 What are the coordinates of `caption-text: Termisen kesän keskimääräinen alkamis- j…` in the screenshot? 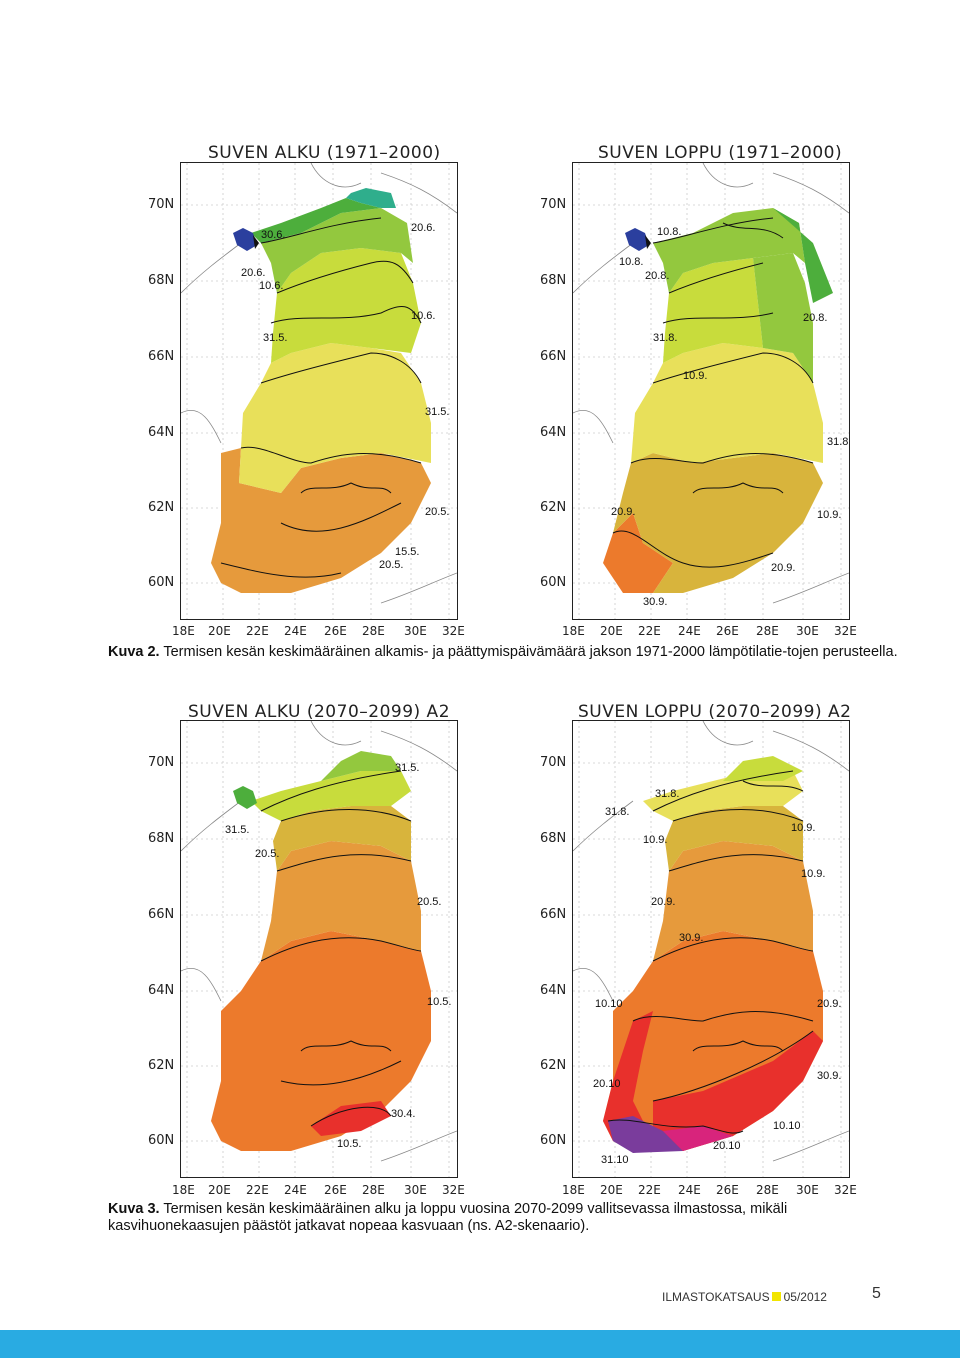 It's located at (528, 652).